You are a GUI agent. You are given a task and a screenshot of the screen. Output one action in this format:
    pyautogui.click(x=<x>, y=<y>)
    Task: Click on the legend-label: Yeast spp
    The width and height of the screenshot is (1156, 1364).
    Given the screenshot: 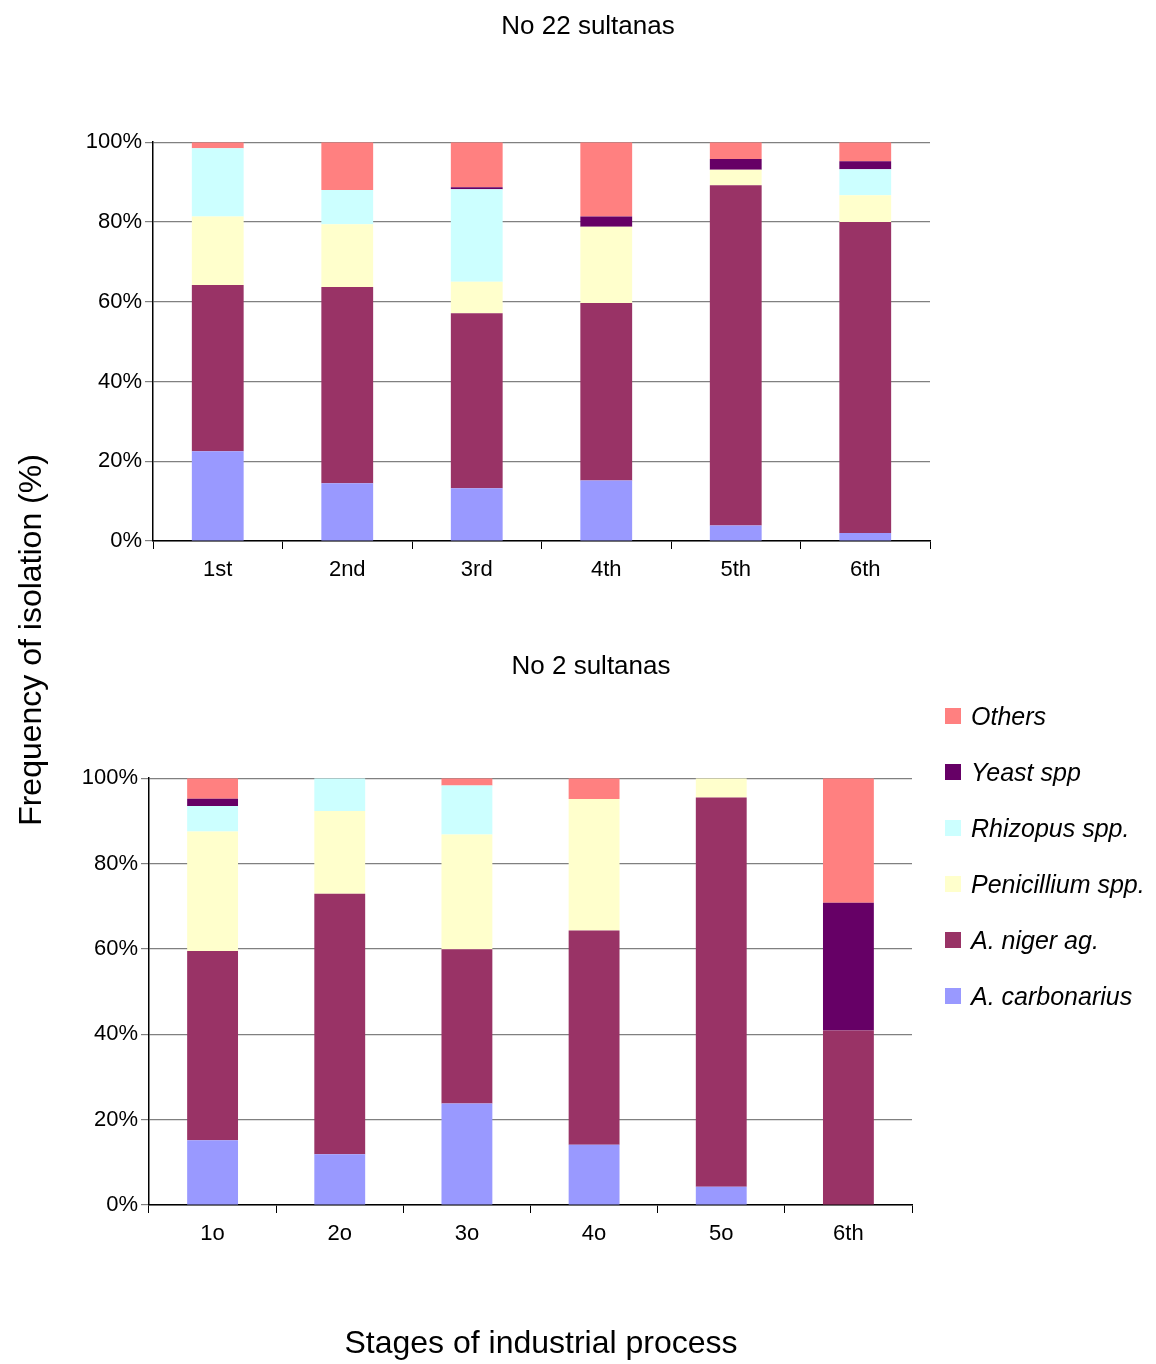 What is the action you would take?
    pyautogui.click(x=1026, y=772)
    